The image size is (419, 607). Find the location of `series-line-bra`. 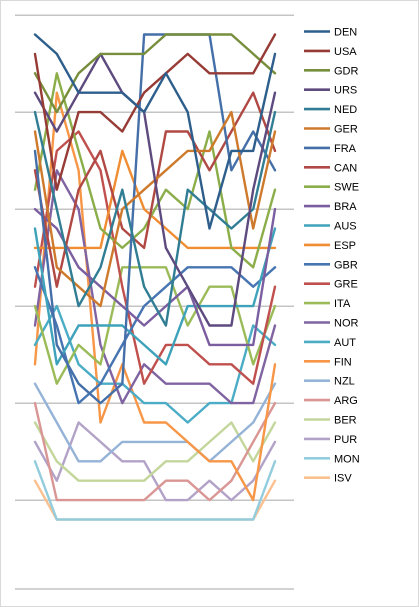

series-line-bra is located at coordinates (155, 277).